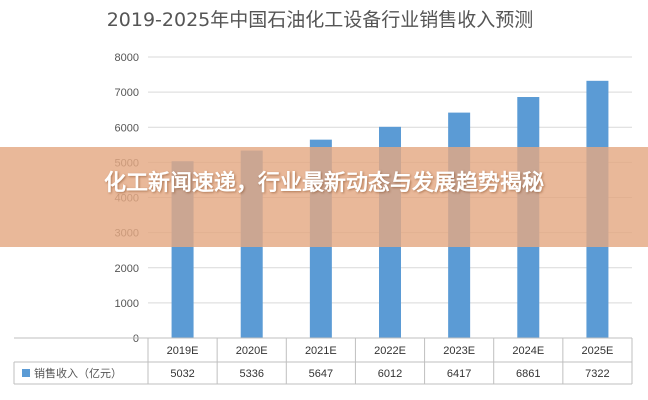 The height and width of the screenshot is (400, 648). What do you see at coordinates (321, 374) in the screenshot?
I see `value-label: 5647` at bounding box center [321, 374].